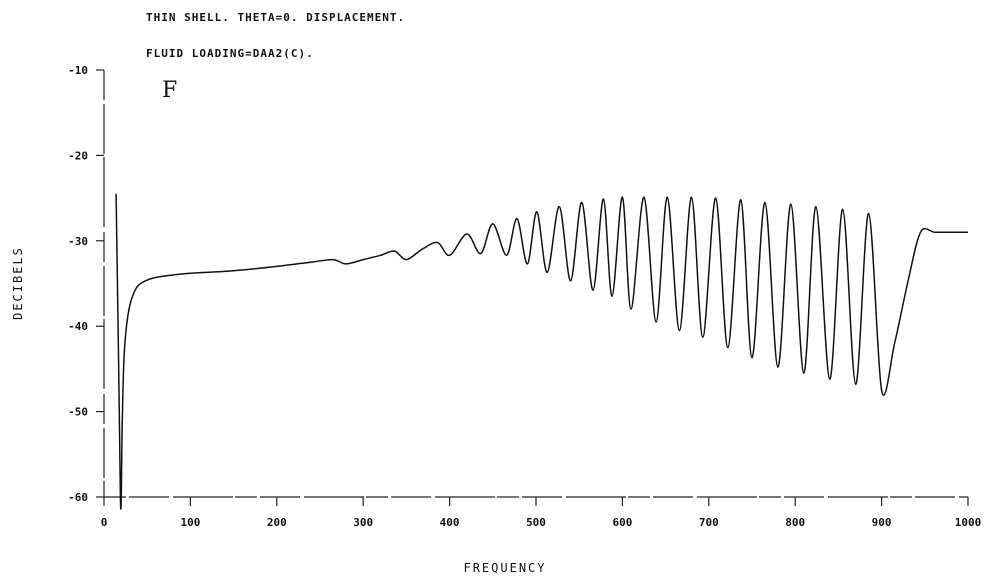 The width and height of the screenshot is (1004, 580). Describe the element at coordinates (190, 522) in the screenshot. I see `x-tick-label: 100` at that location.